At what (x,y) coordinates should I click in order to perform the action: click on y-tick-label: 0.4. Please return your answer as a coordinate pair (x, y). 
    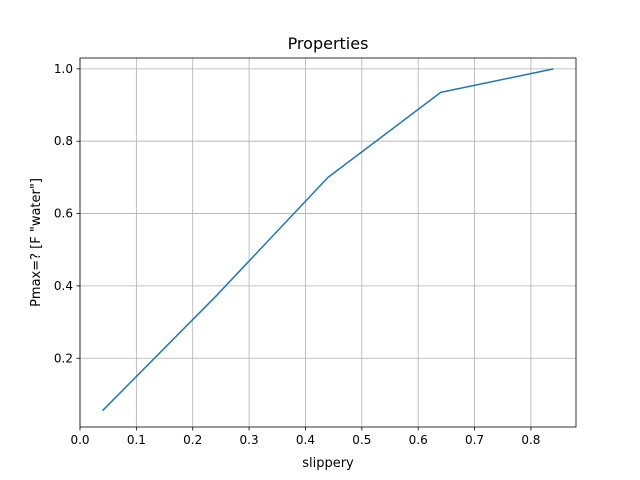
    Looking at the image, I should click on (63, 286).